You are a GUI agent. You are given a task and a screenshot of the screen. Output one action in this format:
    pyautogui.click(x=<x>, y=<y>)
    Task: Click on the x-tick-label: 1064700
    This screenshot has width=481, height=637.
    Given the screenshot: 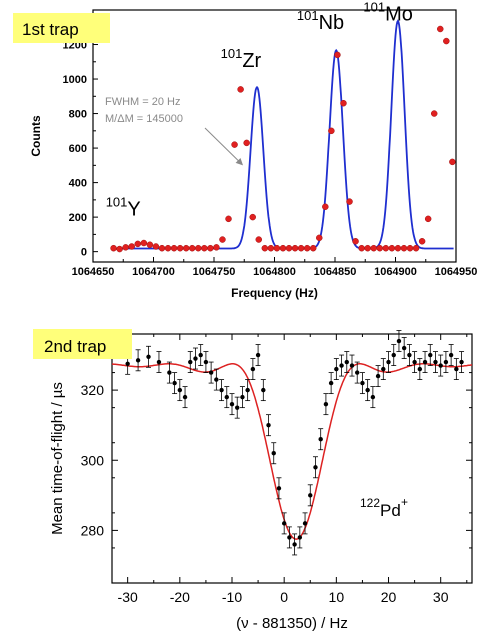 What is the action you would take?
    pyautogui.click(x=153, y=272)
    